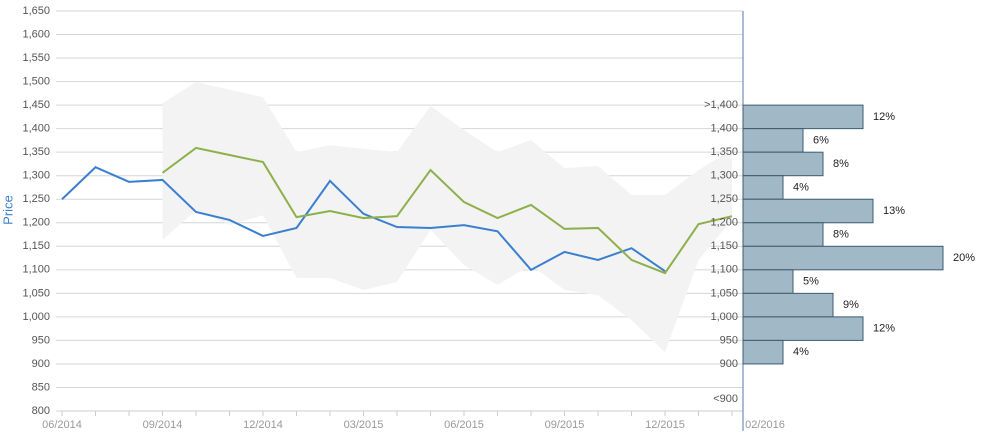 This screenshot has height=436, width=983. What do you see at coordinates (36, 199) in the screenshot?
I see `y-tick-label: 1,250` at bounding box center [36, 199].